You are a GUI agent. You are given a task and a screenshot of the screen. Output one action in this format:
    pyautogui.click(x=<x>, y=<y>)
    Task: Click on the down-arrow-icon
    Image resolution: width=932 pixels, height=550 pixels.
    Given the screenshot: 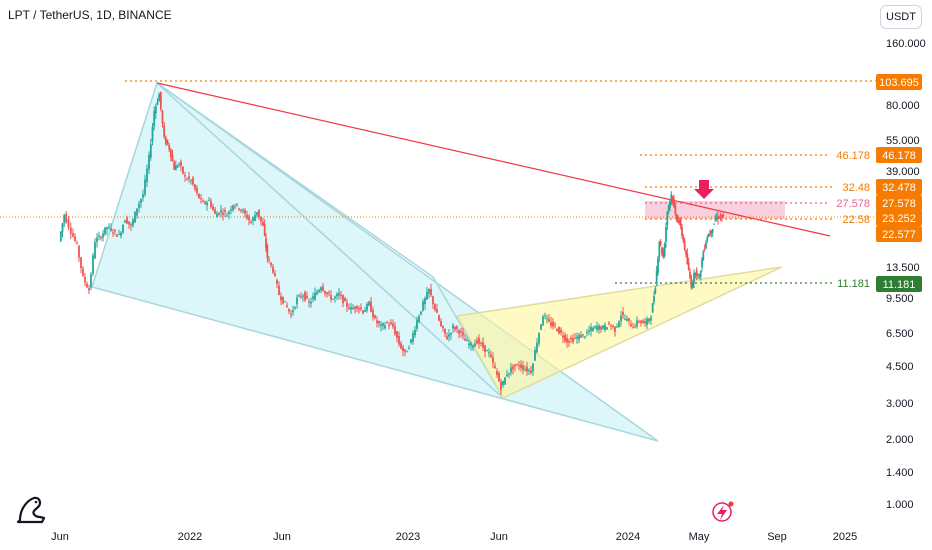 What is the action you would take?
    pyautogui.click(x=704, y=189)
    